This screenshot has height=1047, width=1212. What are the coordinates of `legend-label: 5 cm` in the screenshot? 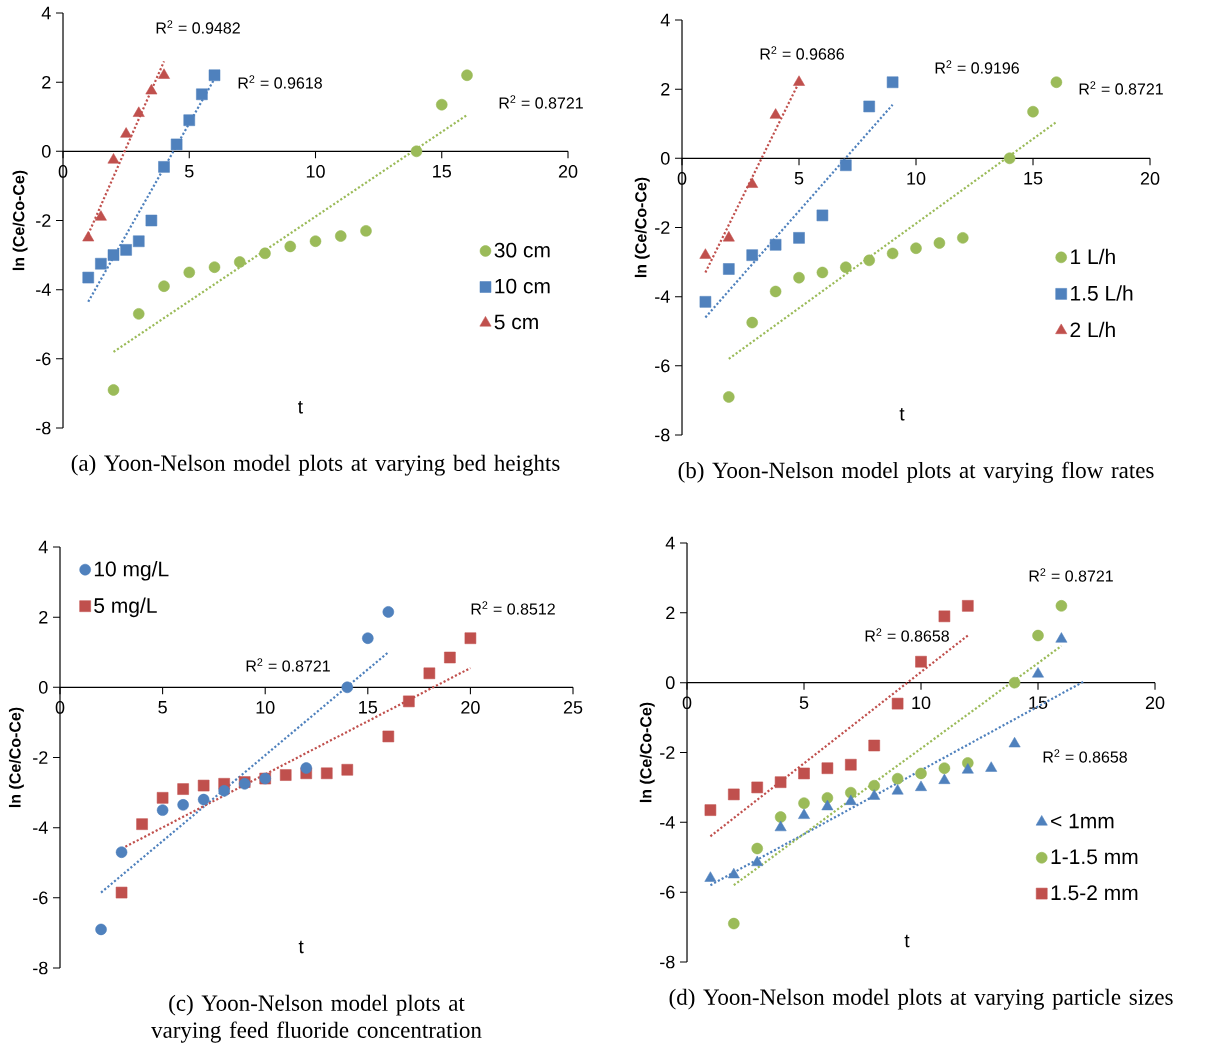 It's located at (516, 322).